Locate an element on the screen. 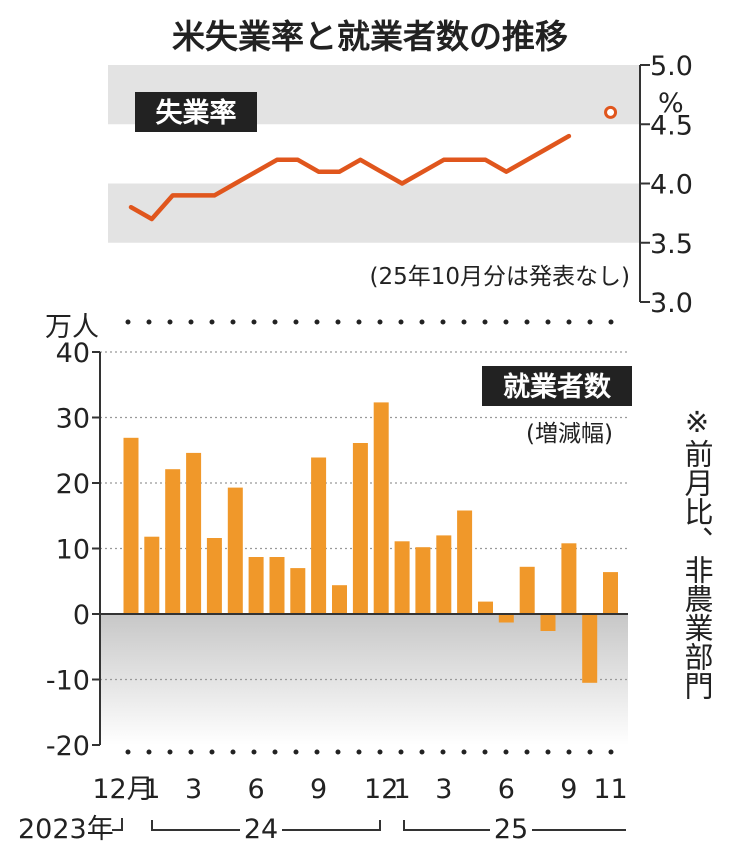  employment-tag-bg is located at coordinates (557, 386).